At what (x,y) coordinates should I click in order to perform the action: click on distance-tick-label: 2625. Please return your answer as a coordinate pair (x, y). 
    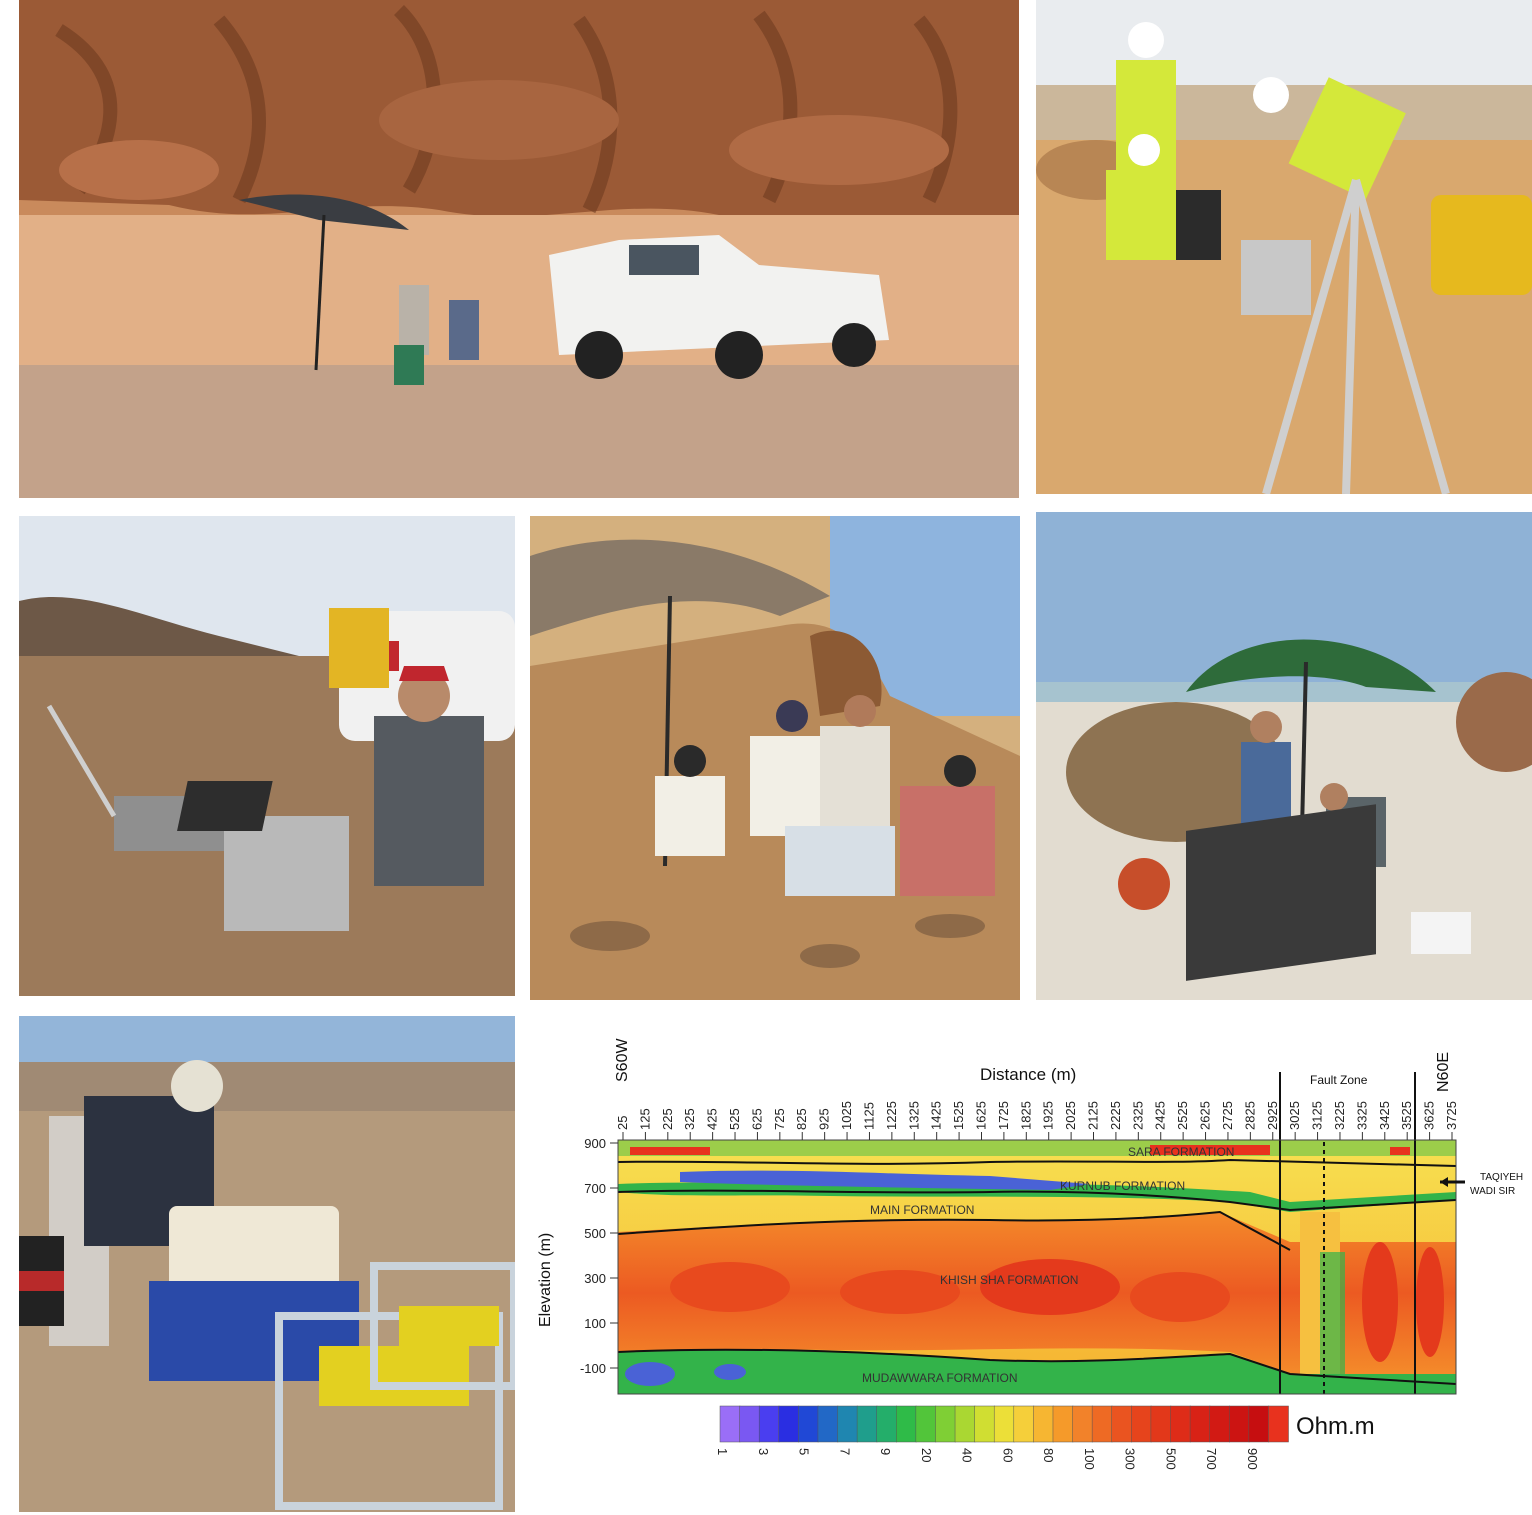
    Looking at the image, I should click on (1205, 1115).